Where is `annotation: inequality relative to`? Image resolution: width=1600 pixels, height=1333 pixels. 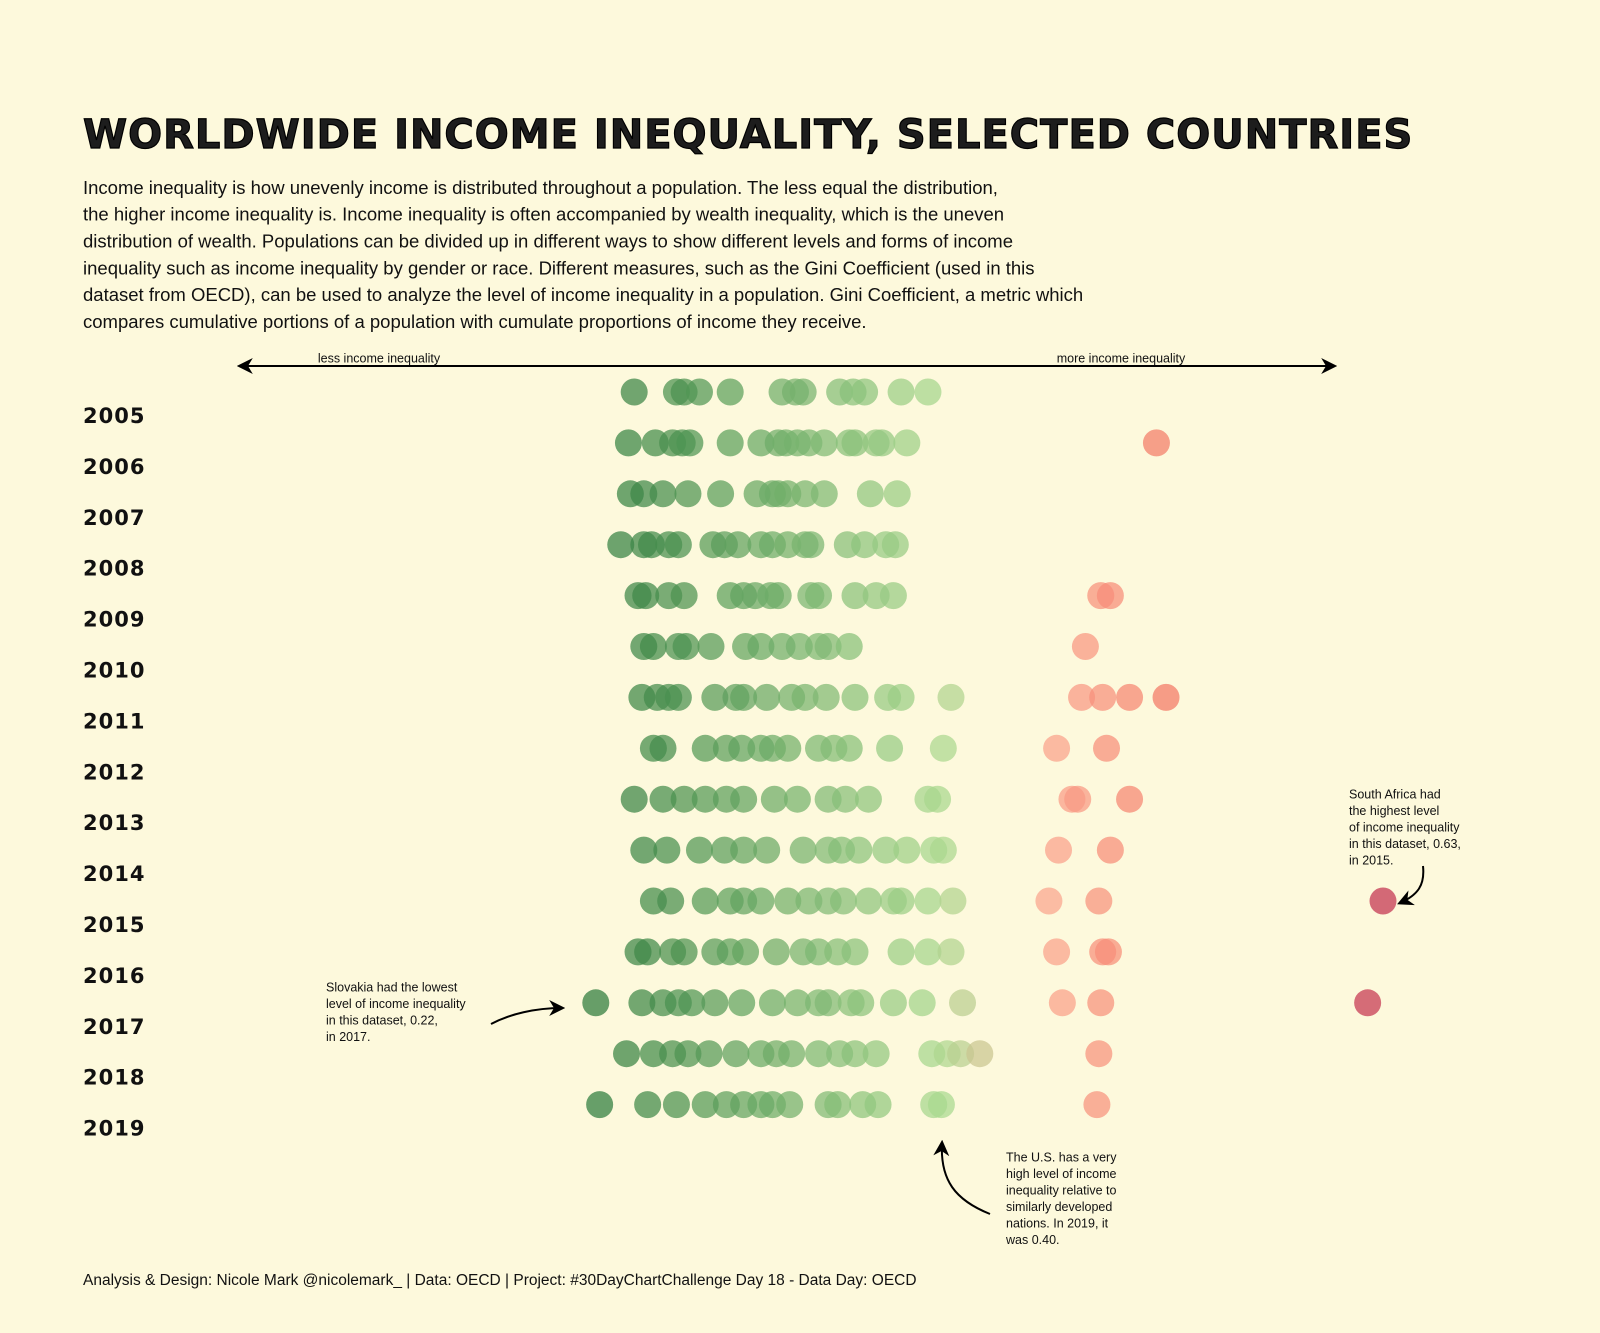 annotation: inequality relative to is located at coordinates (1061, 1190).